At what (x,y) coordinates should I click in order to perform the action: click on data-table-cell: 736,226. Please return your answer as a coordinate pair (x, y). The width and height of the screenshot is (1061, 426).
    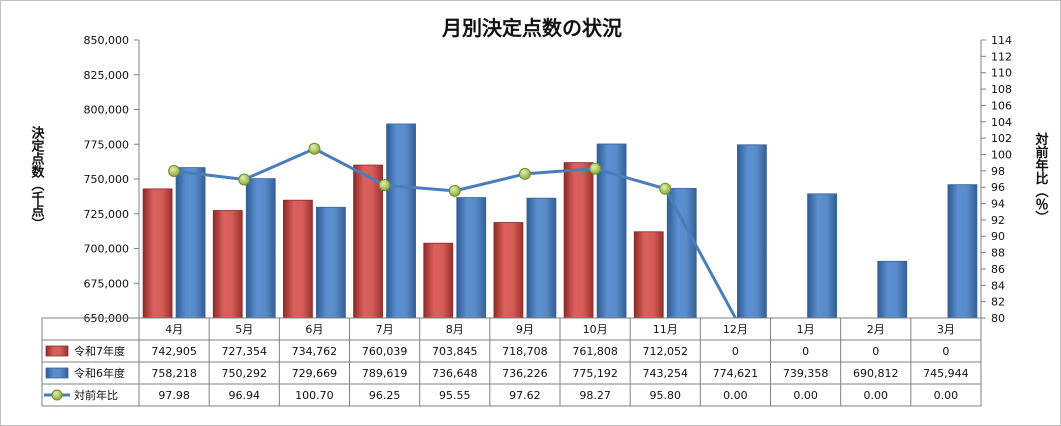
    Looking at the image, I should click on (525, 373).